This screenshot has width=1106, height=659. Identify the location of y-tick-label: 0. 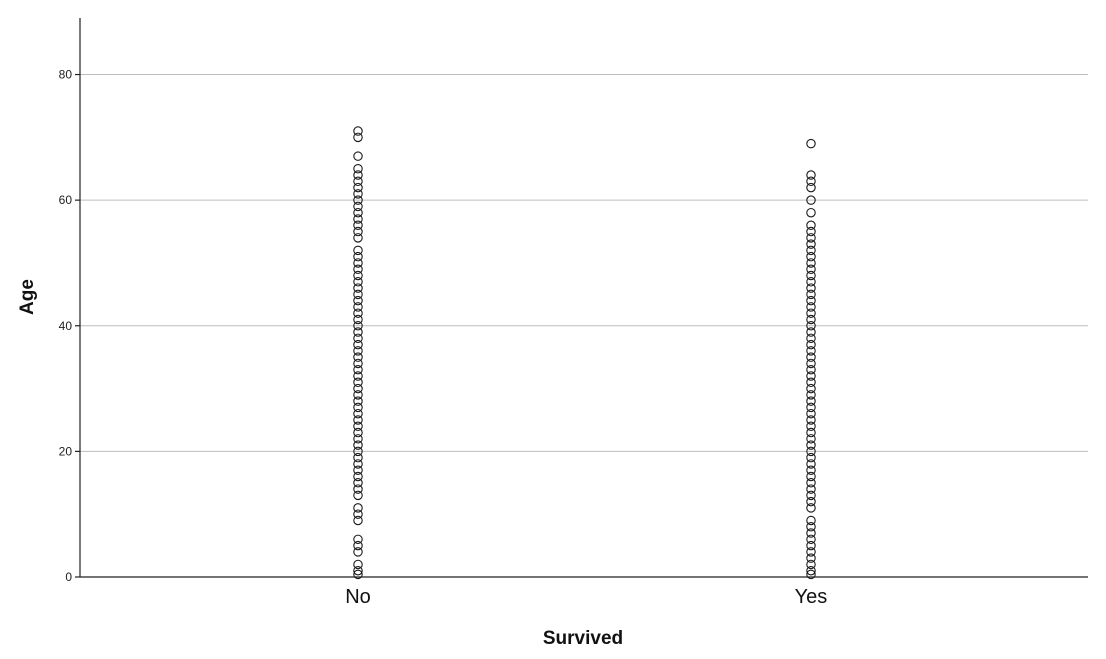
(68, 577).